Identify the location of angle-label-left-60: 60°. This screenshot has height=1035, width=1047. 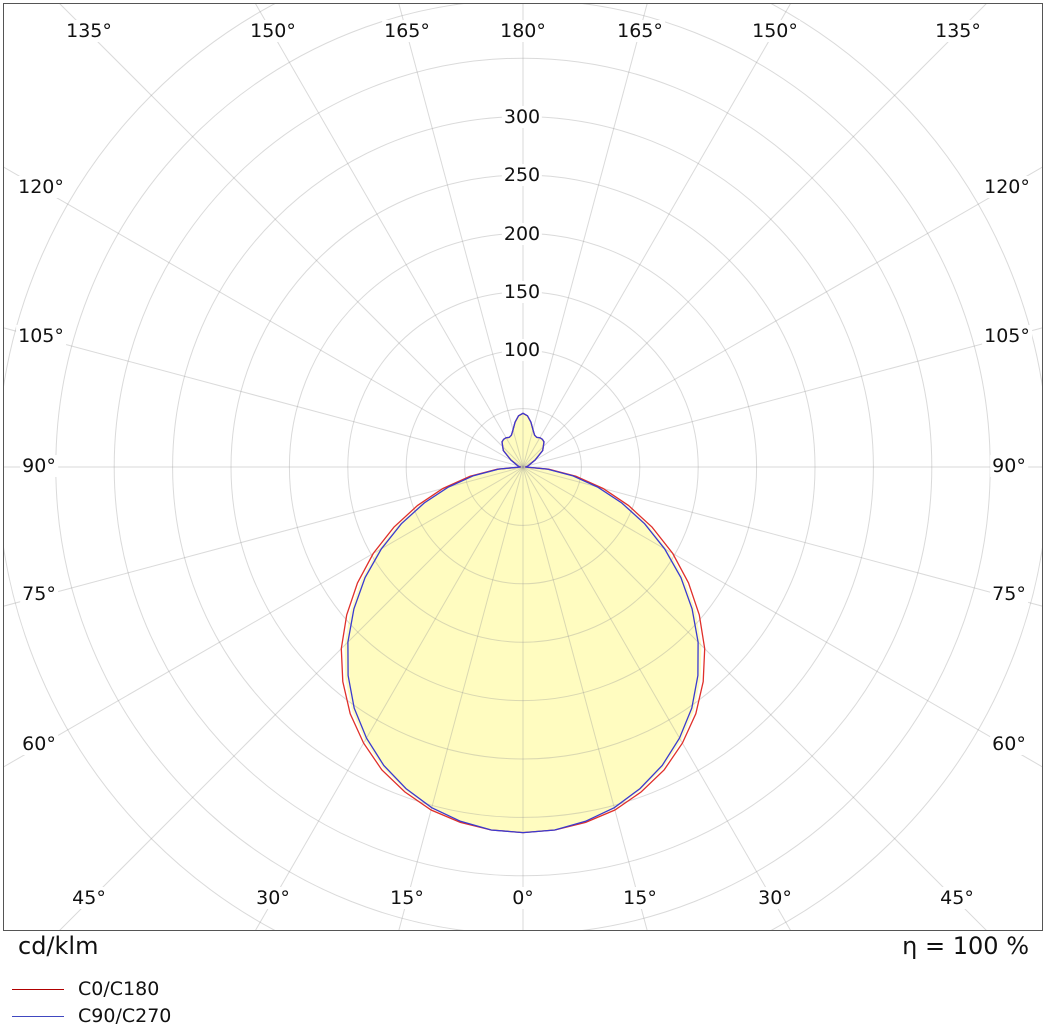
(39, 744).